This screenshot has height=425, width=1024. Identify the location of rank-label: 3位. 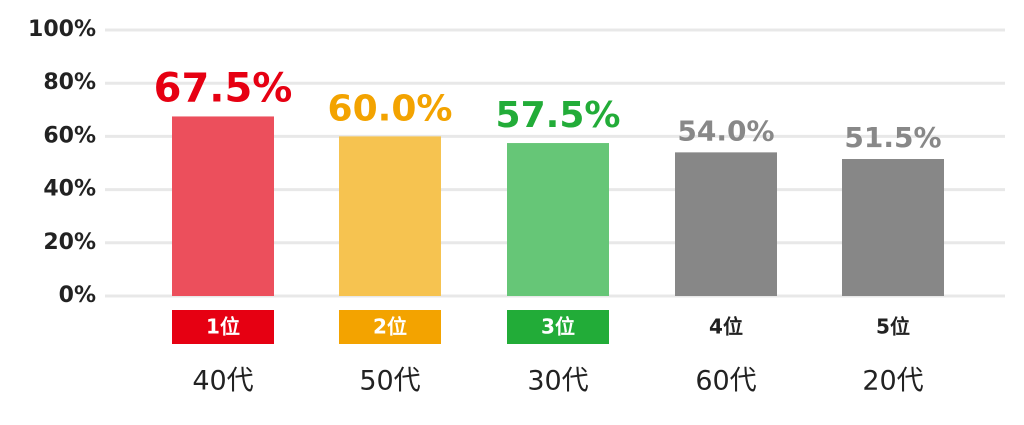
(558, 327).